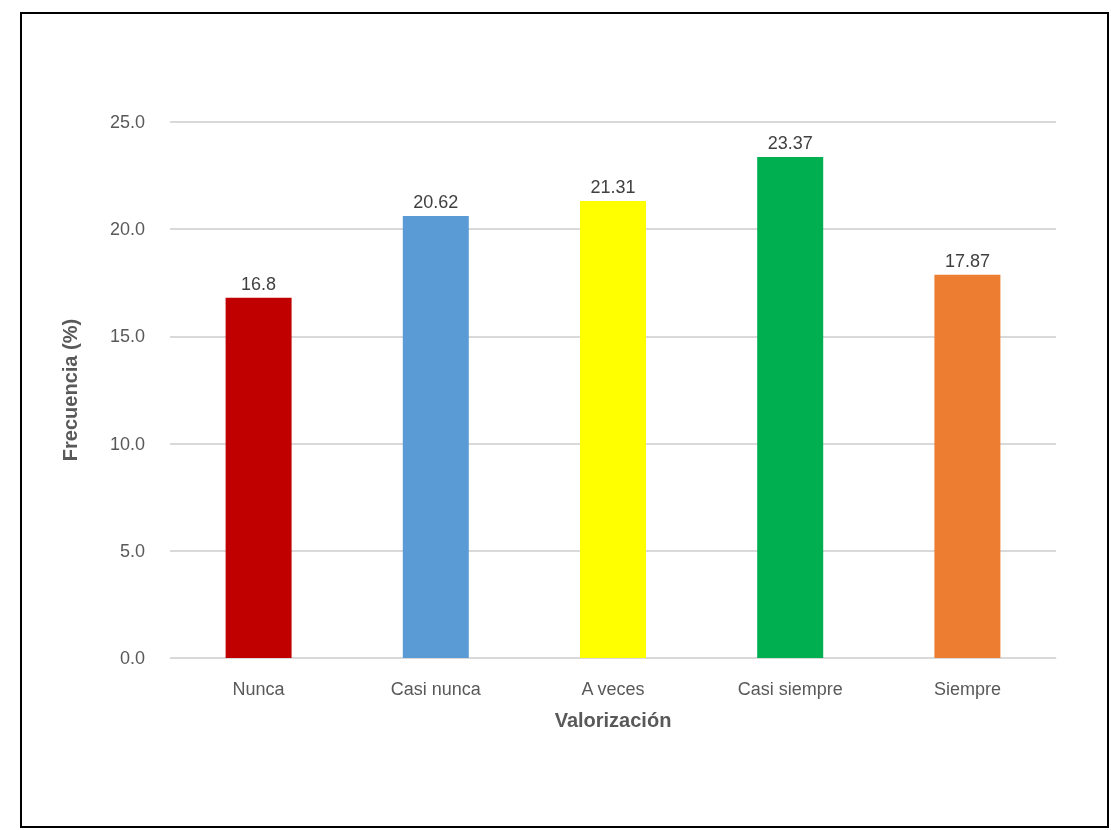  What do you see at coordinates (613, 689) in the screenshot?
I see `x-tick-label: A veces` at bounding box center [613, 689].